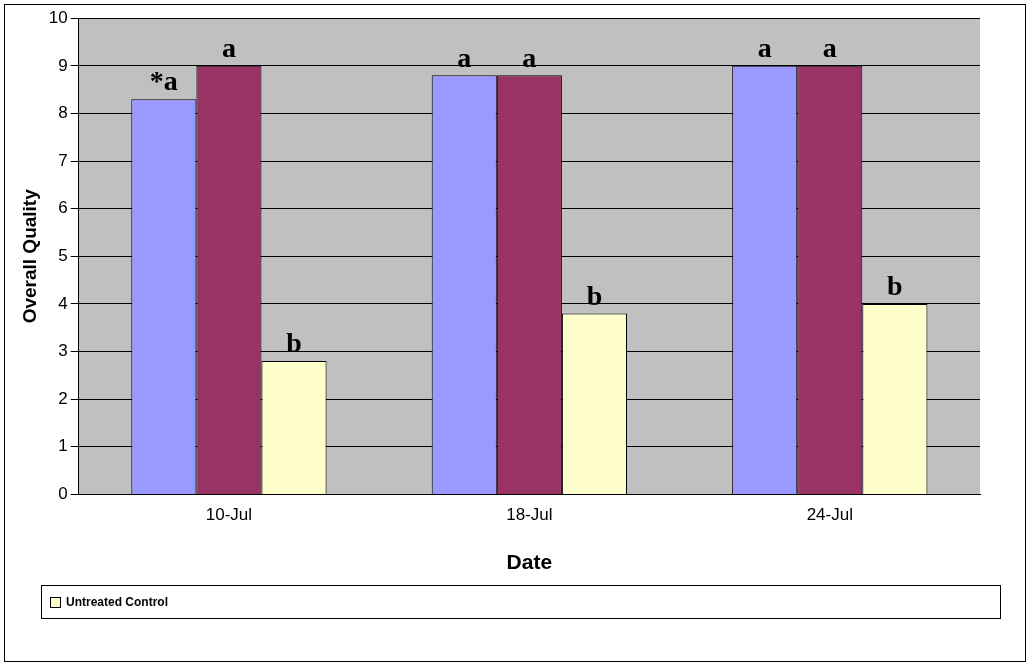 The height and width of the screenshot is (665, 1027). Describe the element at coordinates (63, 303) in the screenshot. I see `y-tick-label: 4` at that location.